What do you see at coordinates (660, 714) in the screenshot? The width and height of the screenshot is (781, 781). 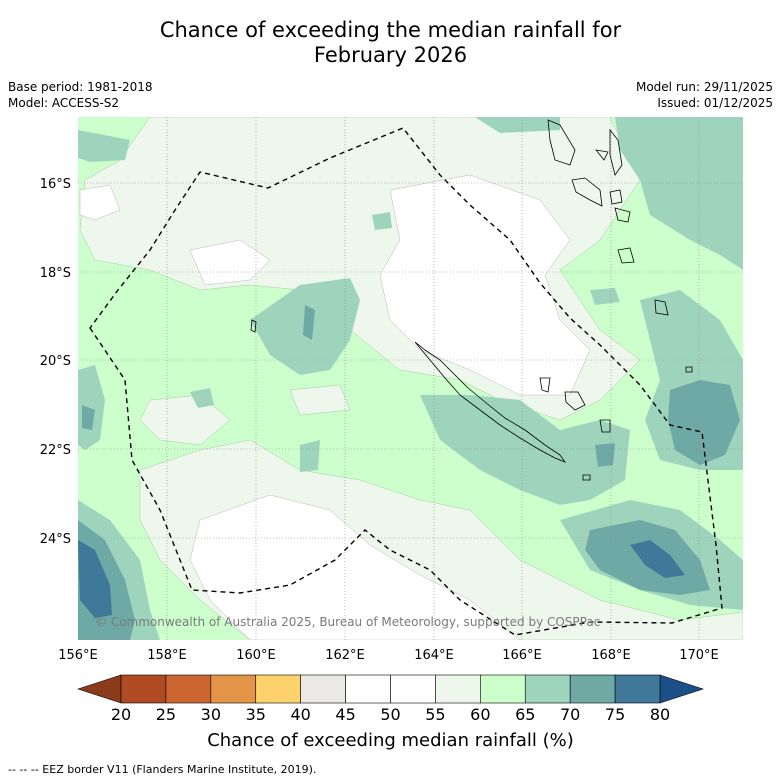 I see `colorbar-tick-label: 80` at bounding box center [660, 714].